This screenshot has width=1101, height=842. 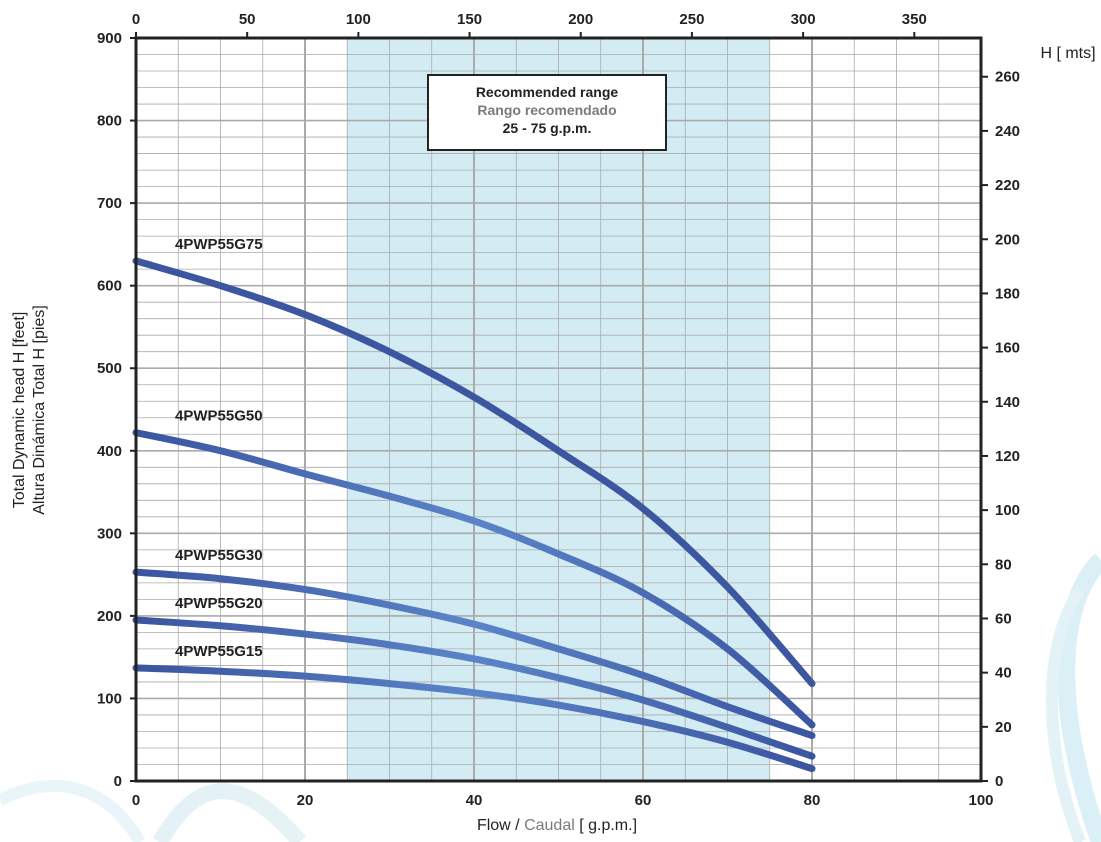 I want to click on note-box, so click(x=547, y=112).